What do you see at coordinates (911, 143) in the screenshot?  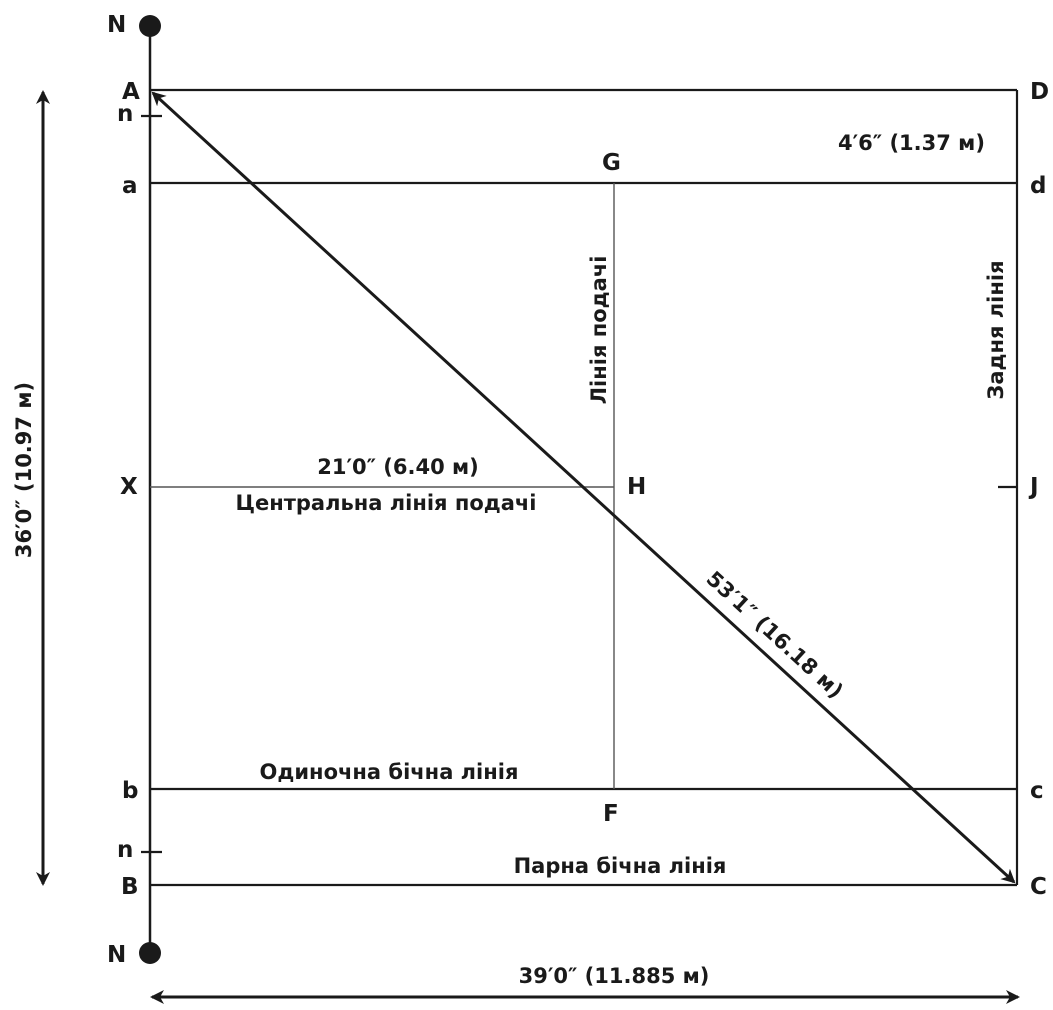 I see `label-back-gap: 4′6″ (1.37 м)` at bounding box center [911, 143].